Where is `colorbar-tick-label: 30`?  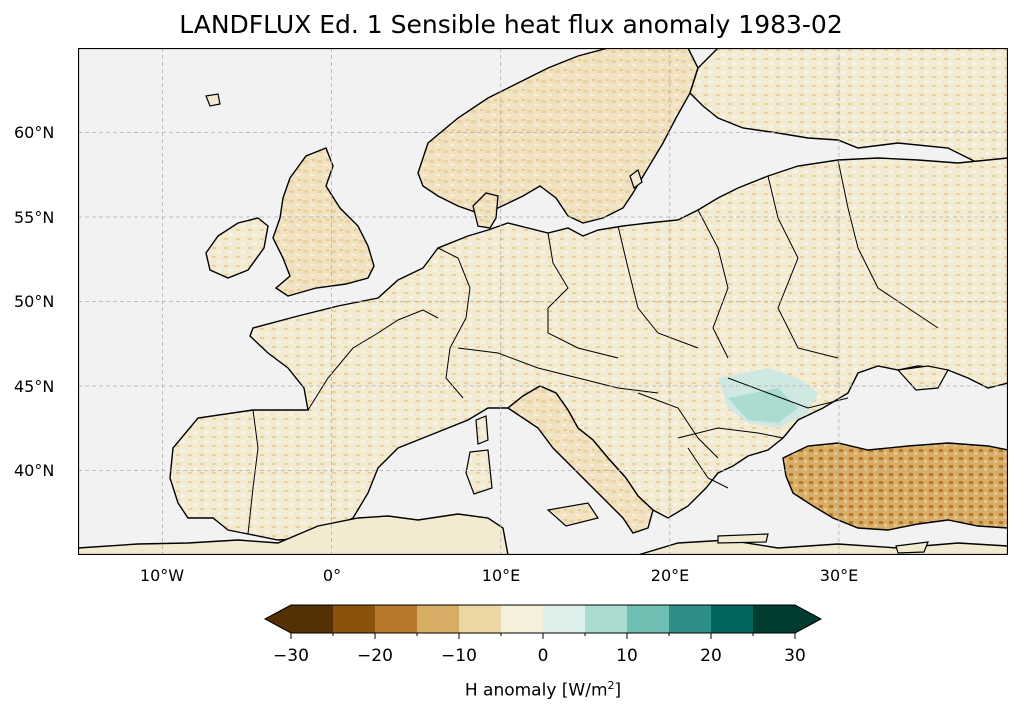
colorbar-tick-label: 30 is located at coordinates (795, 656).